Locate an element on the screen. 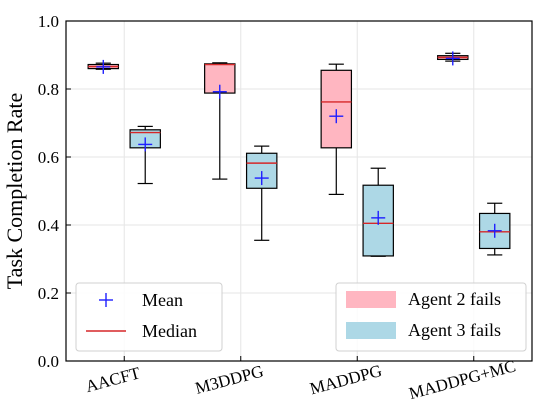  legend-series: Agent 2 fails Agent 3 fails is located at coordinates (431, 317).